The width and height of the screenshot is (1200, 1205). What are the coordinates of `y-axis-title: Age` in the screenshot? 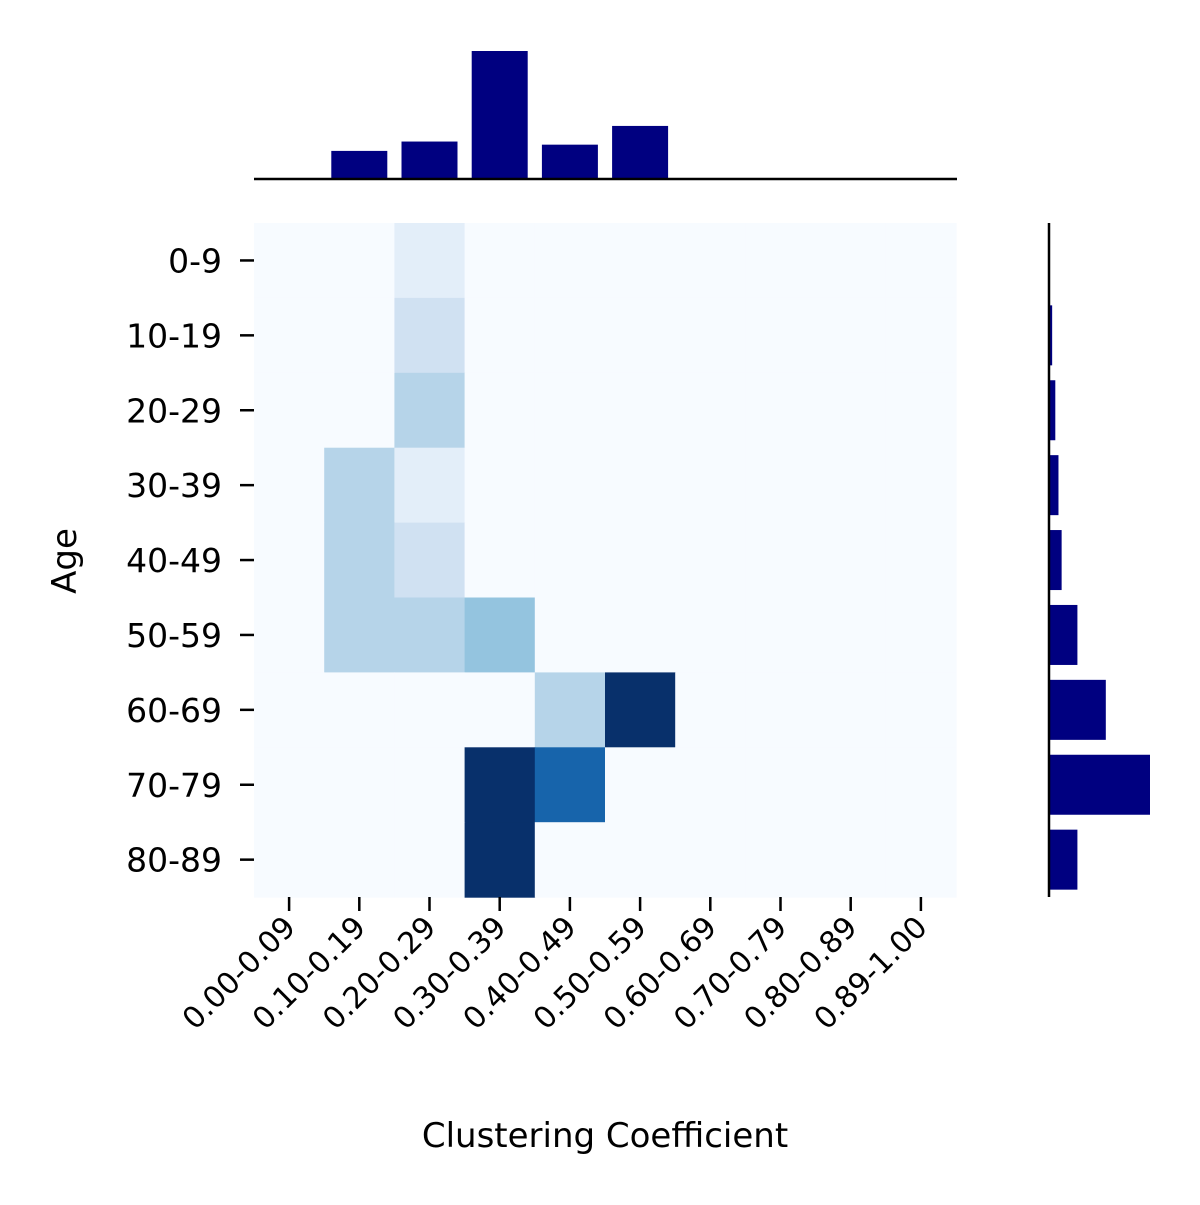 It's located at (65, 561).